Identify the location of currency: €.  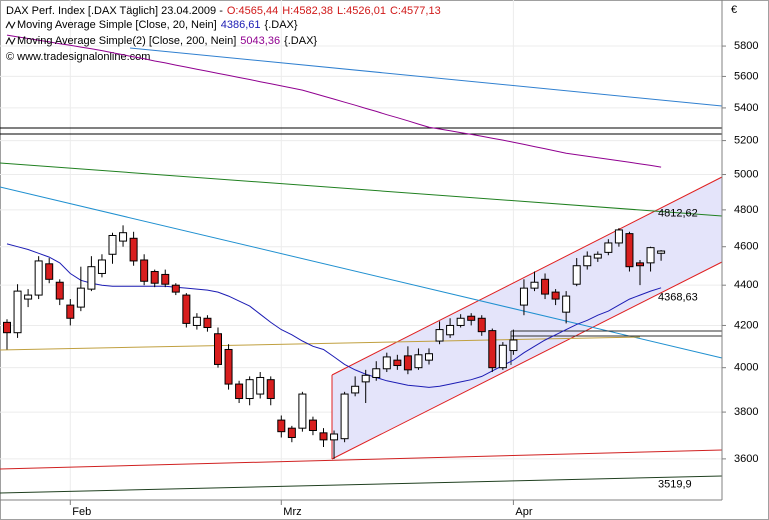
(734, 10).